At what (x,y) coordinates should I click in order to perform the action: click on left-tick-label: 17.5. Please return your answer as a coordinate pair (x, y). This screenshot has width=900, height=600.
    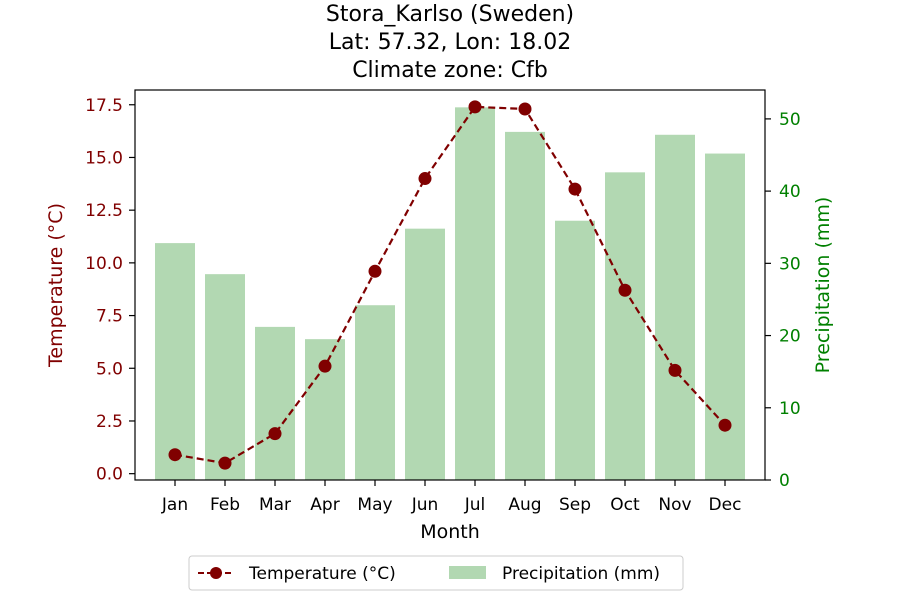
    Looking at the image, I should click on (104, 106).